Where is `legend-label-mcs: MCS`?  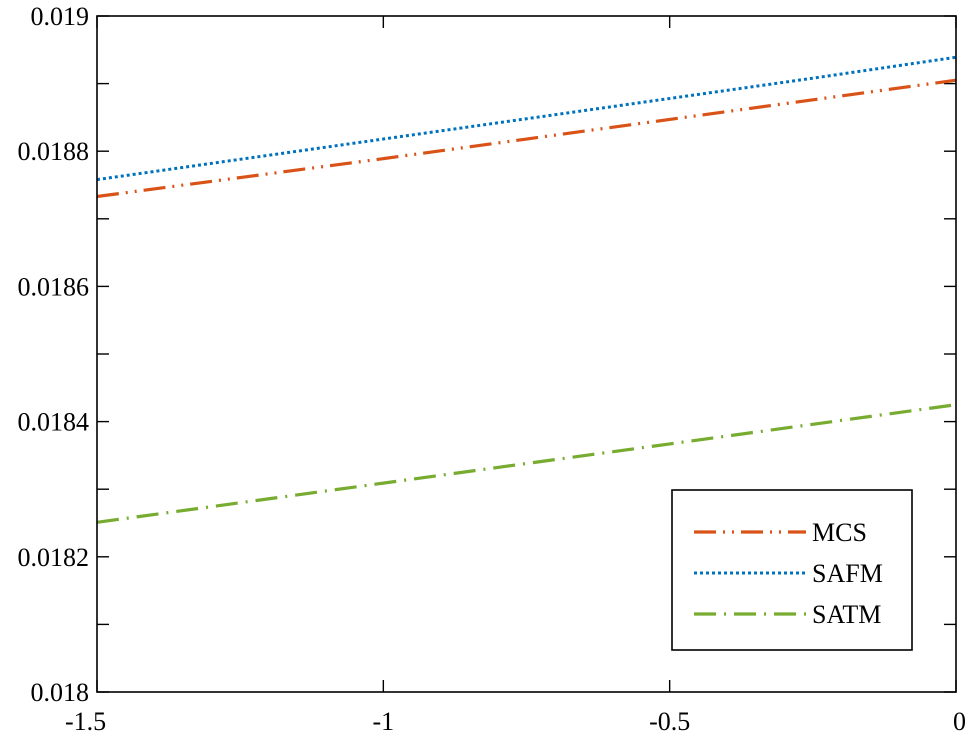
legend-label-mcs: MCS is located at coordinates (839, 532).